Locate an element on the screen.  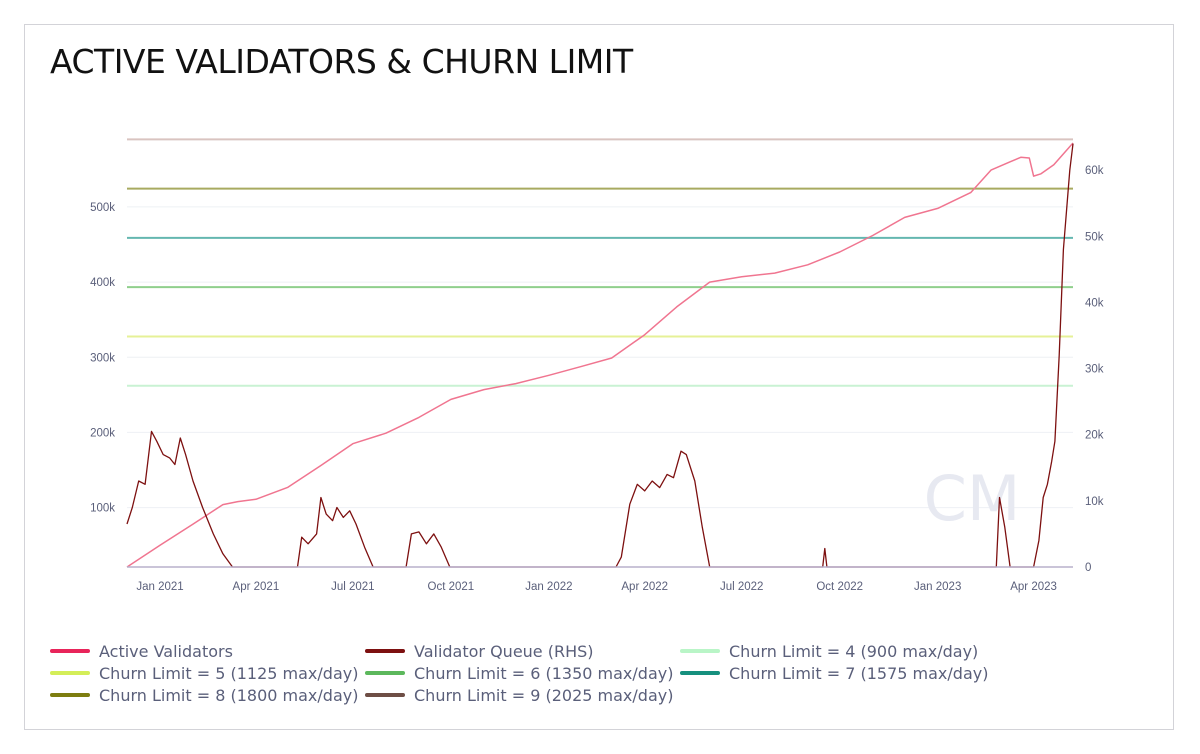
legend-label: Churn Limit = 5 (1125 max/day) is located at coordinates (229, 673).